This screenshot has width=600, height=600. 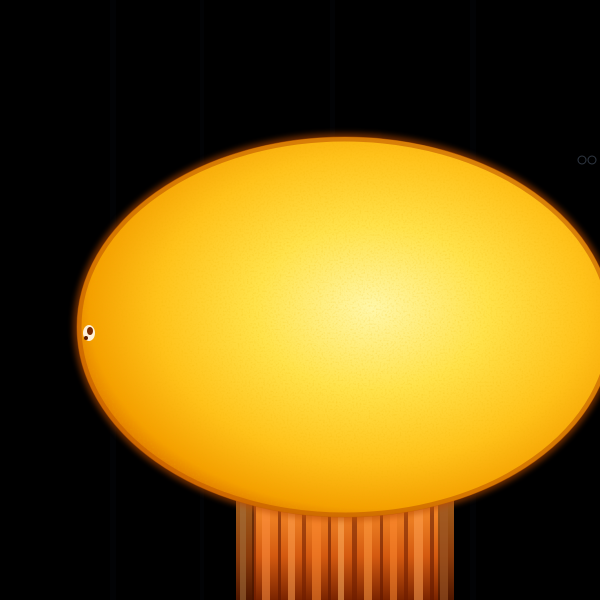 What do you see at coordinates (587, 160) in the screenshot?
I see `edge-artifact` at bounding box center [587, 160].